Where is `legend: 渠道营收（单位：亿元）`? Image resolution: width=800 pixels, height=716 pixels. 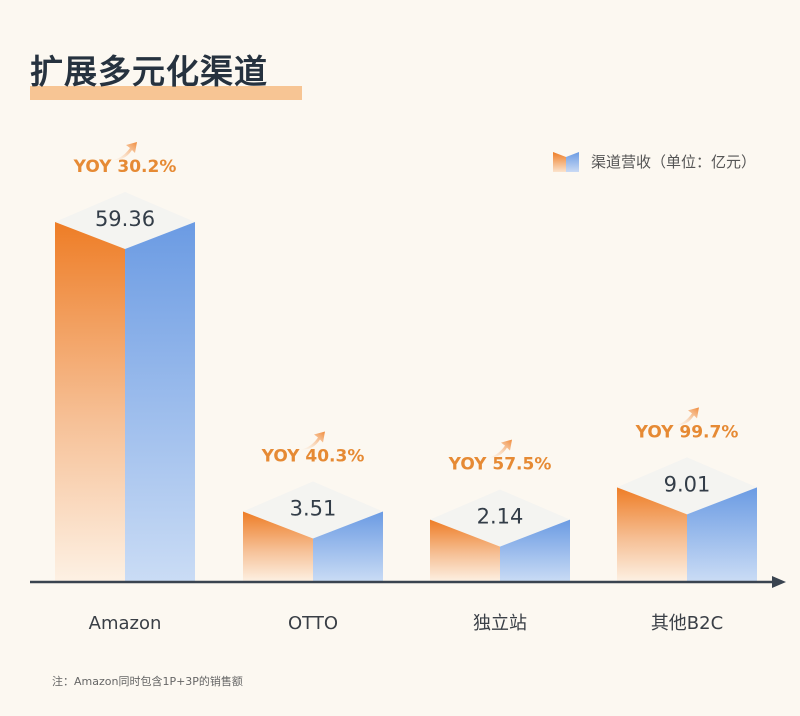 legend: 渠道营收（单位：亿元） is located at coordinates (654, 161).